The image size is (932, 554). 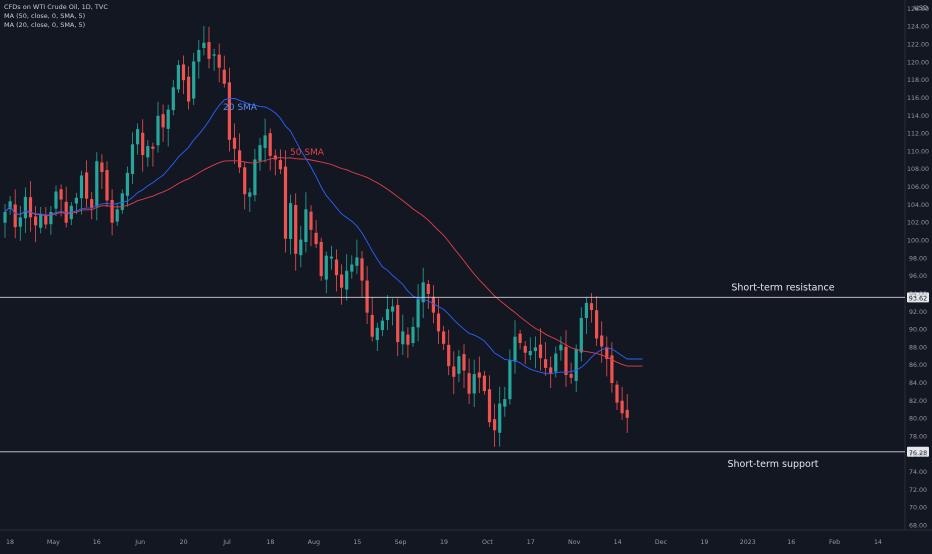 What do you see at coordinates (748, 542) in the screenshot?
I see `x-tick-label: 2023` at bounding box center [748, 542].